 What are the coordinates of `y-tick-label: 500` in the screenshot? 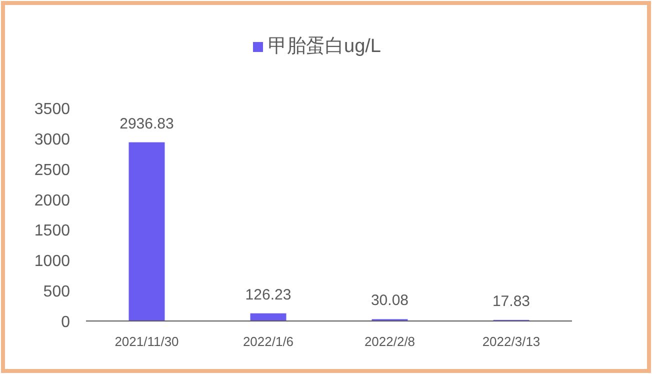 It's located at (56, 292).